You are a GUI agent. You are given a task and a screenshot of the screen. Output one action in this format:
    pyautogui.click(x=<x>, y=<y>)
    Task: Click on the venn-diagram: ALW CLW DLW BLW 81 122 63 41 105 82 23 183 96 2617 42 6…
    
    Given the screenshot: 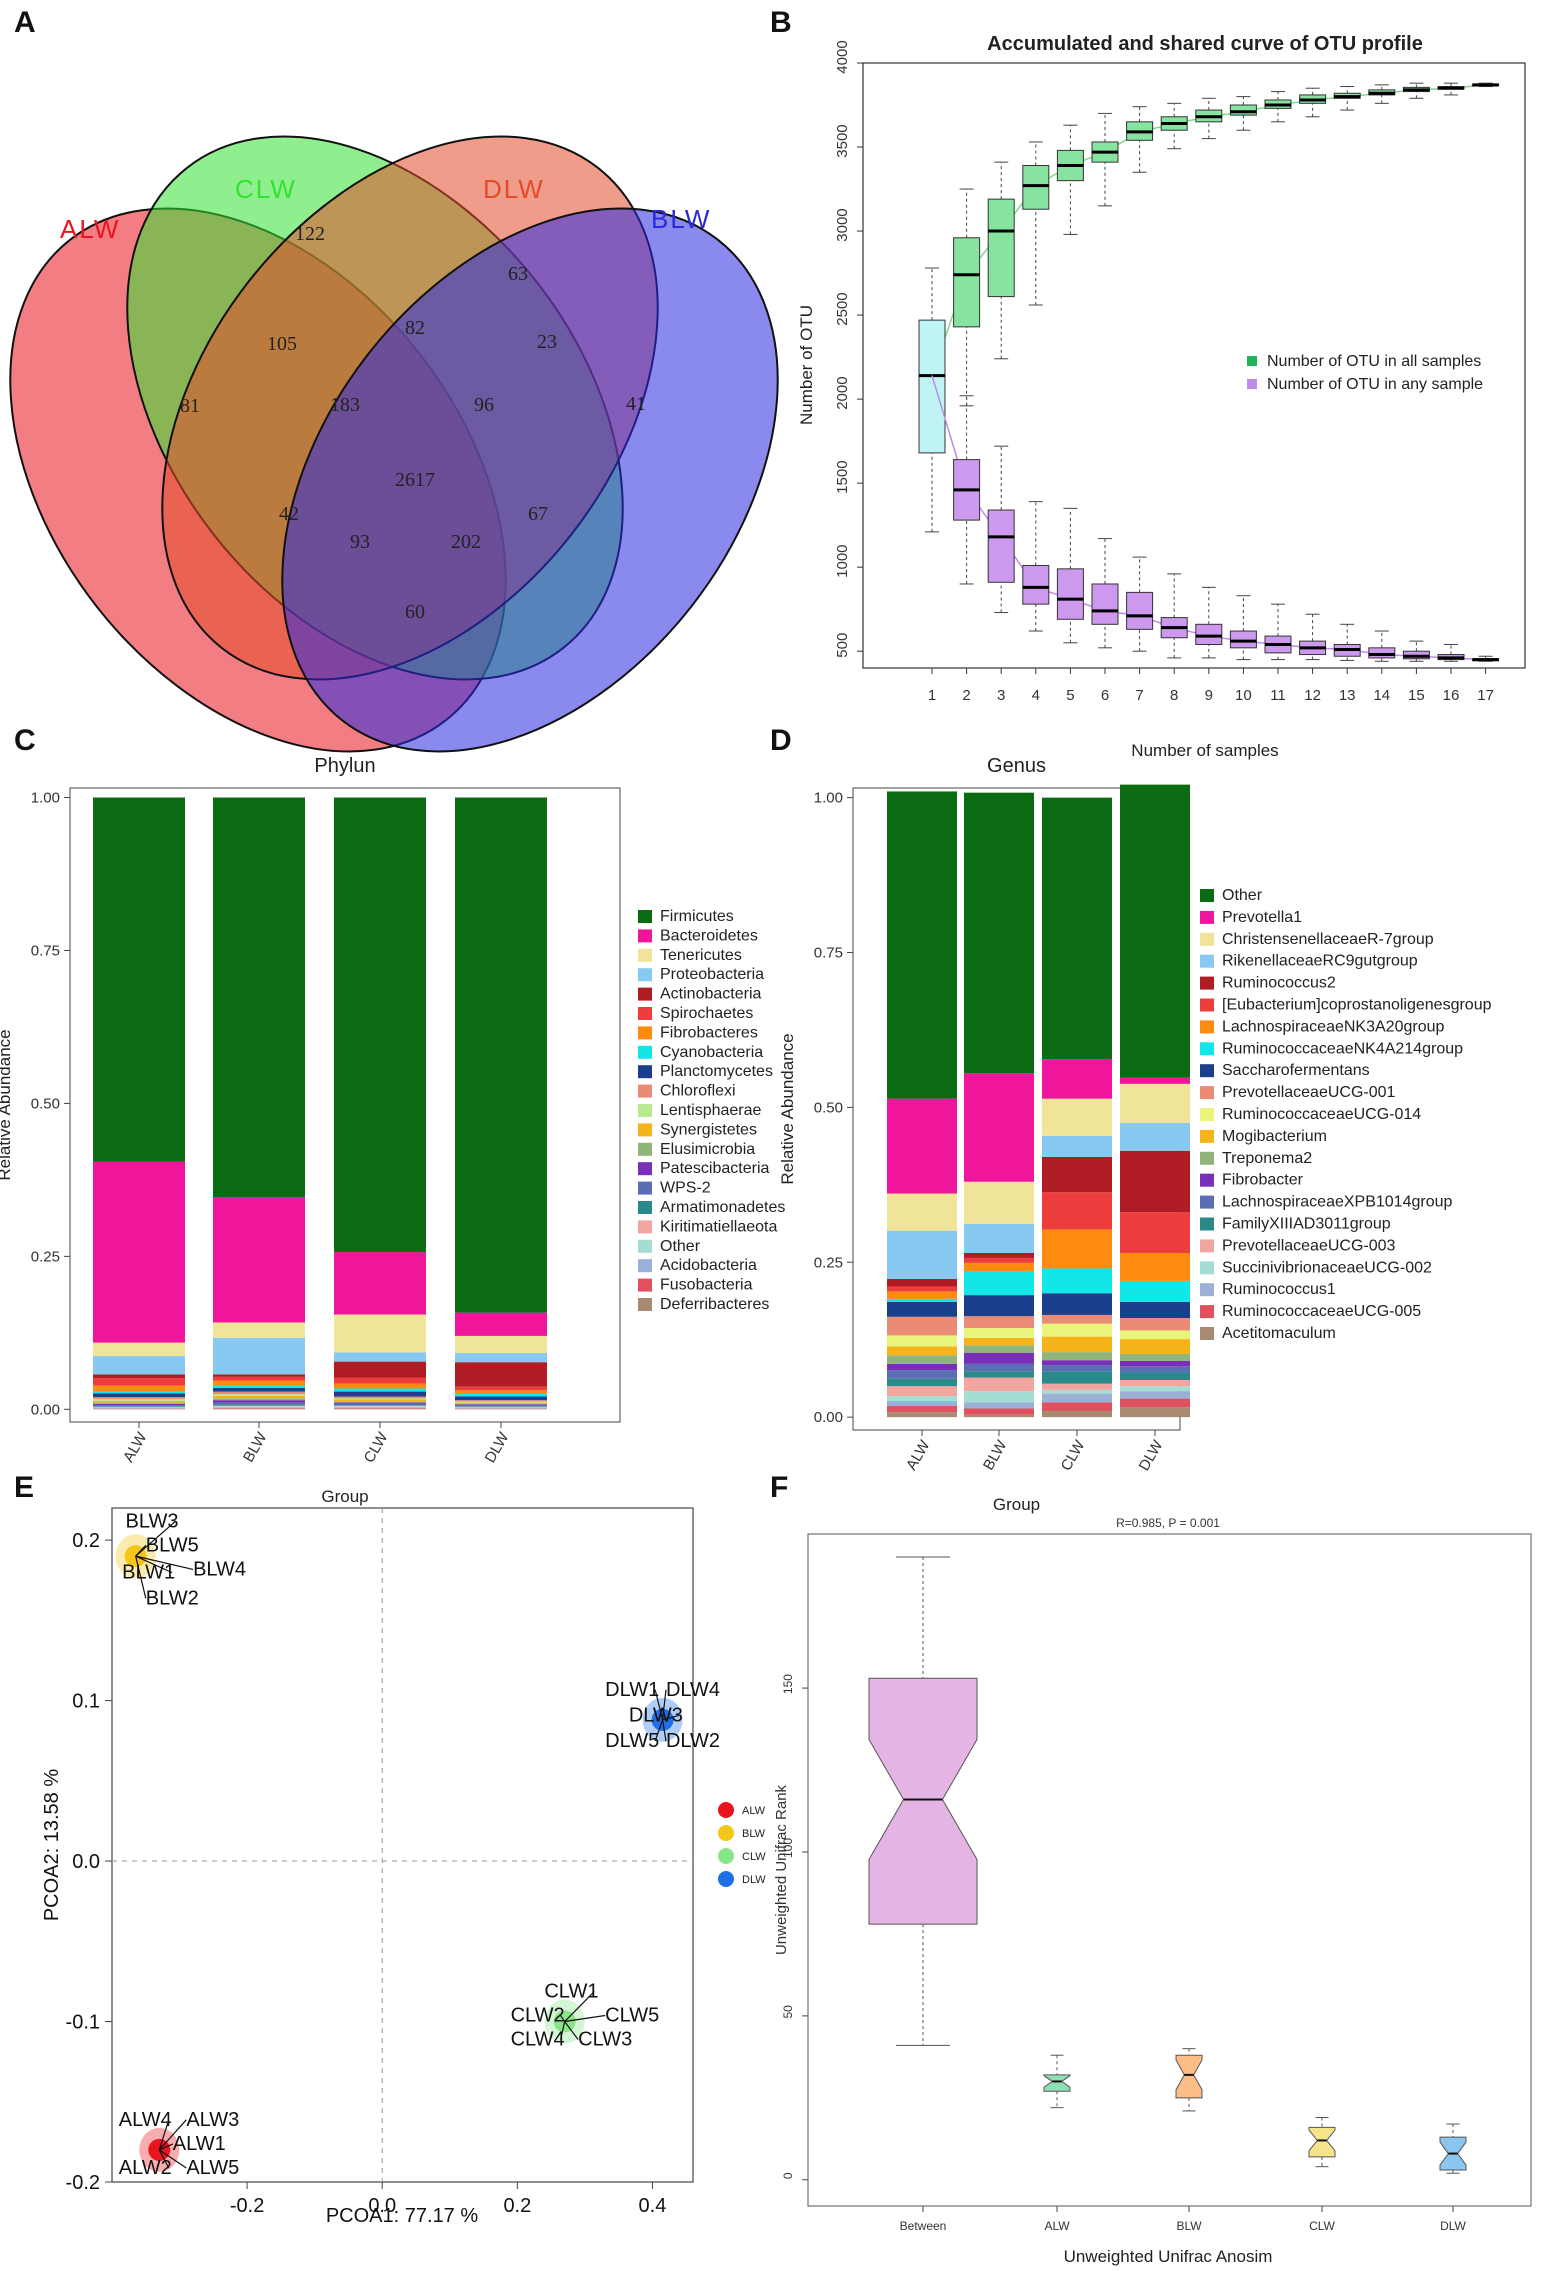 What is the action you would take?
    pyautogui.click(x=394, y=444)
    